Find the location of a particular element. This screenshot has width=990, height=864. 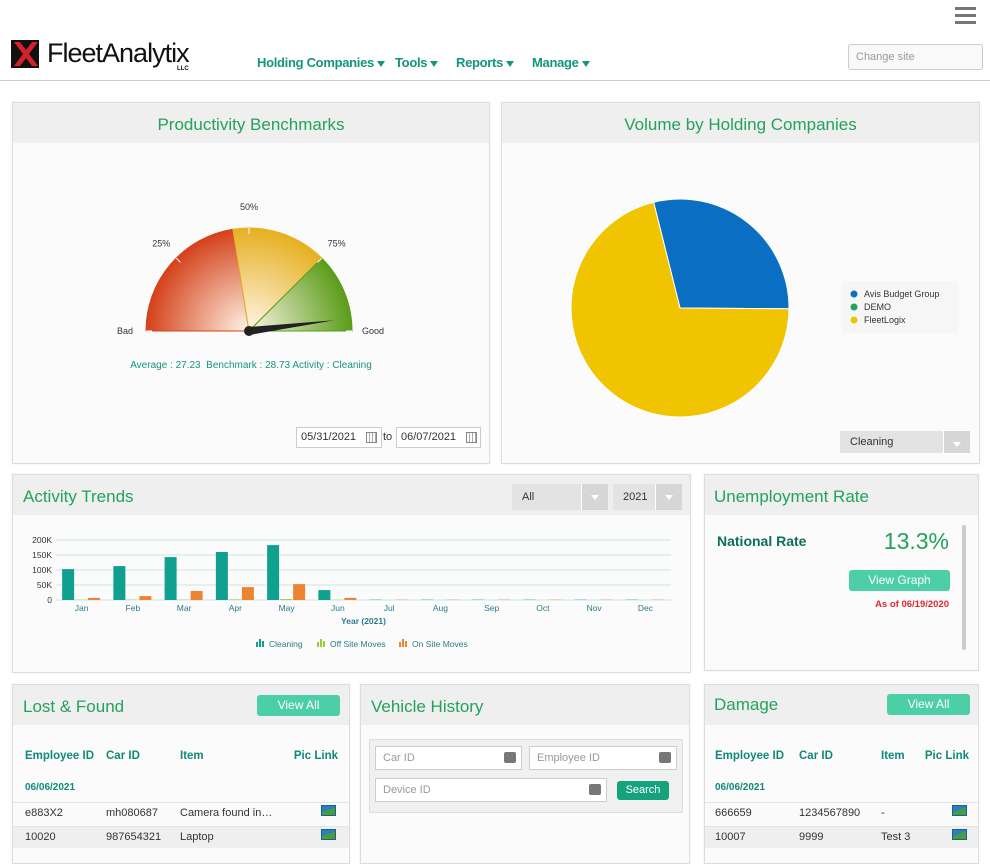

x-tick-label: Jul is located at coordinates (389, 608).